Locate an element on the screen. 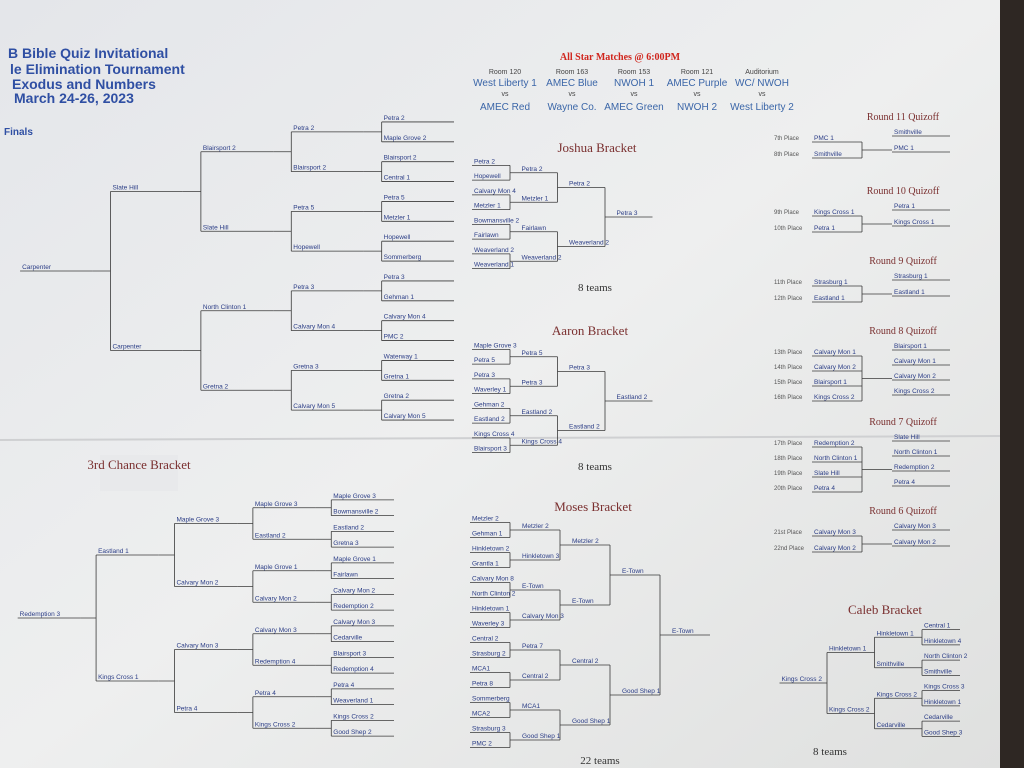 The height and width of the screenshot is (768, 1024). team-one: NWOH 1 is located at coordinates (634, 83).